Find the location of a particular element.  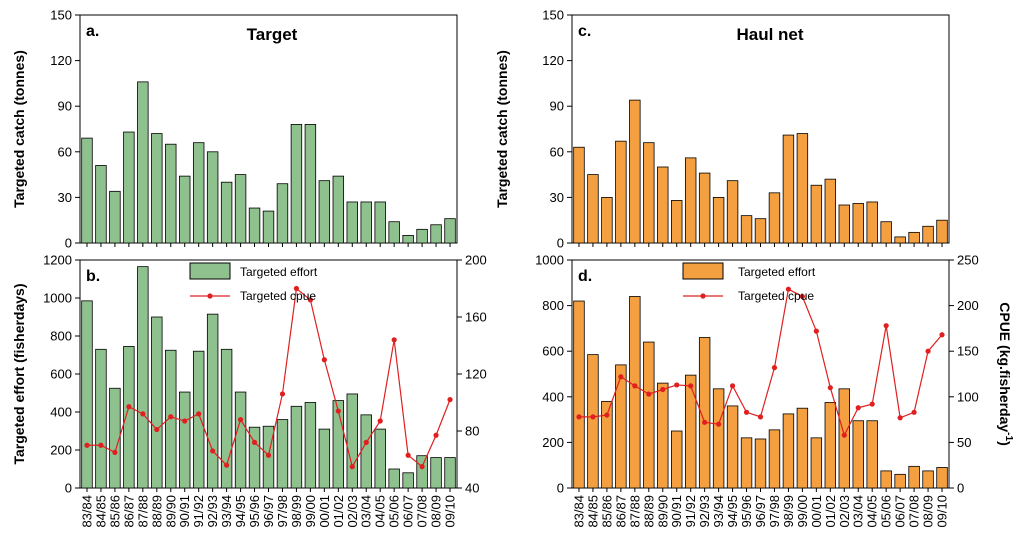

panel-d-ytick-label: 0 is located at coordinates (560, 488).